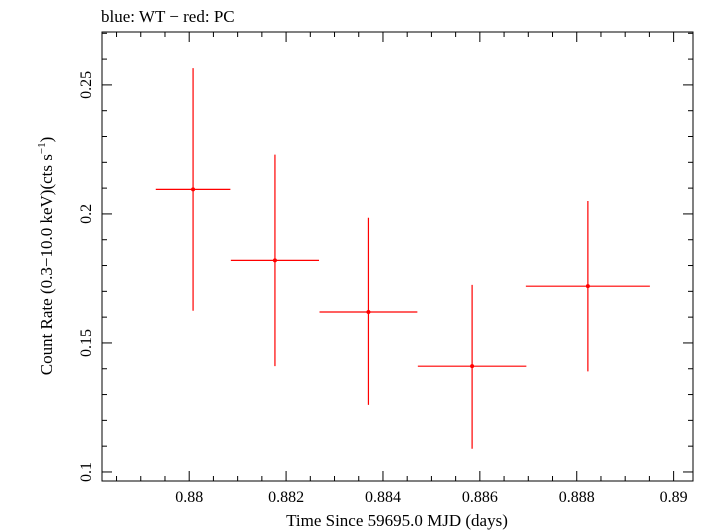  Describe the element at coordinates (480, 497) in the screenshot. I see `x-tick-label: 0.886` at that location.